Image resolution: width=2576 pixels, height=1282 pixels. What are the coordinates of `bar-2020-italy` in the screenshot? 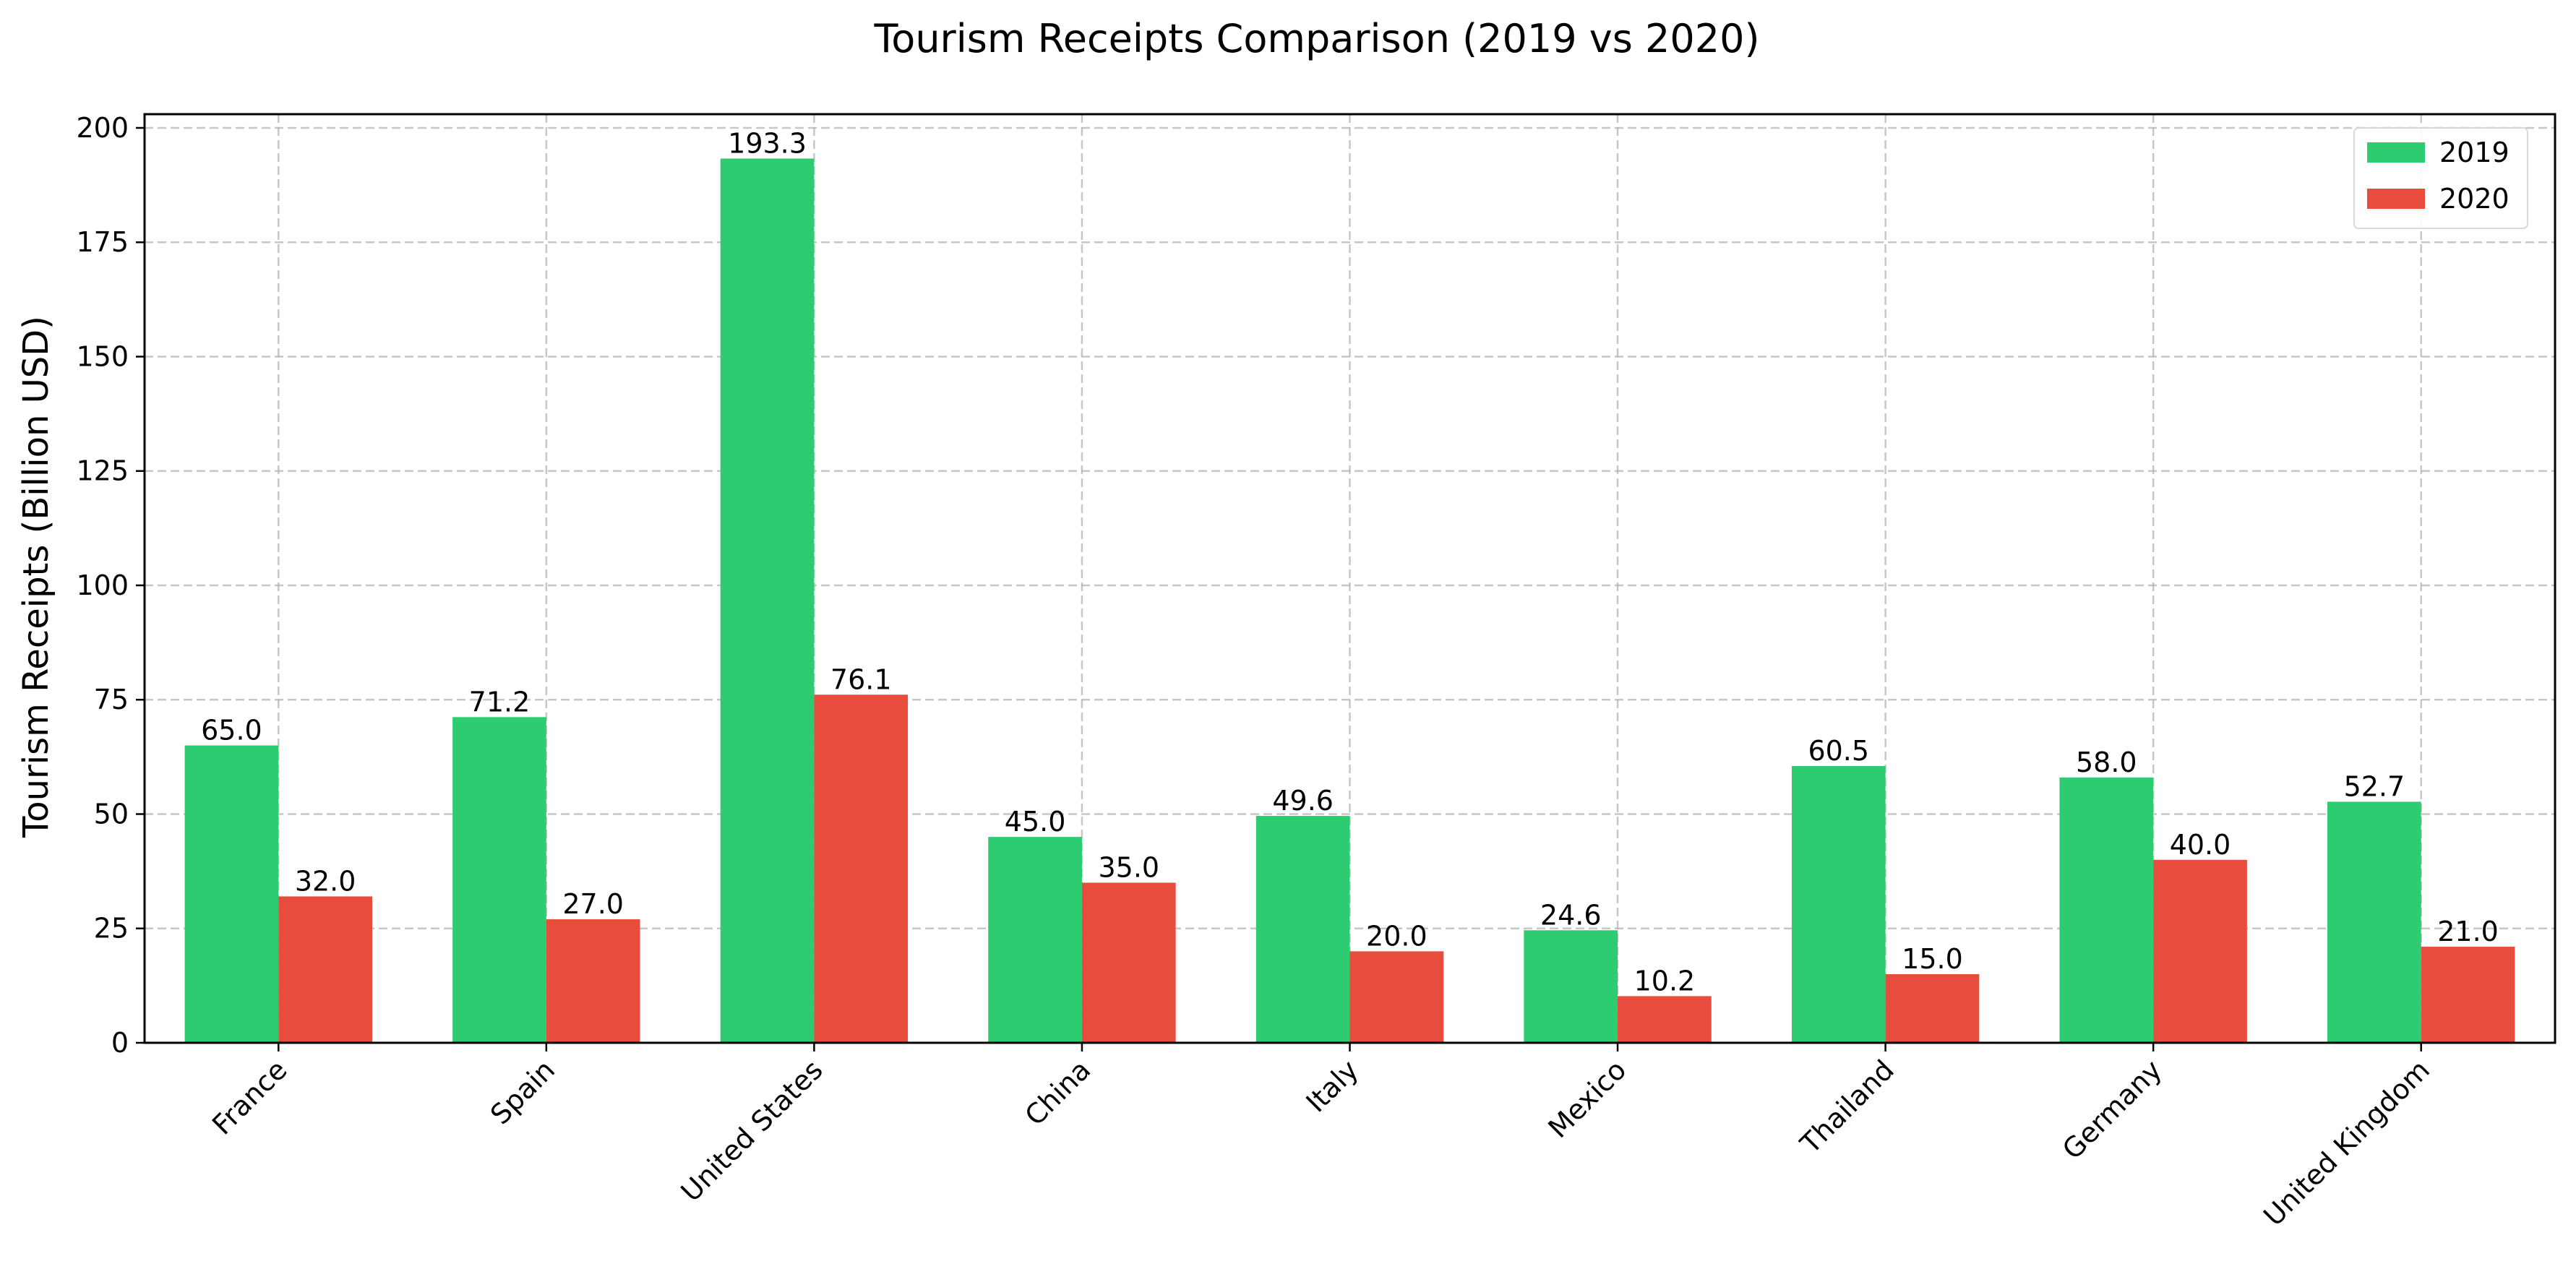 It's located at (1397, 997).